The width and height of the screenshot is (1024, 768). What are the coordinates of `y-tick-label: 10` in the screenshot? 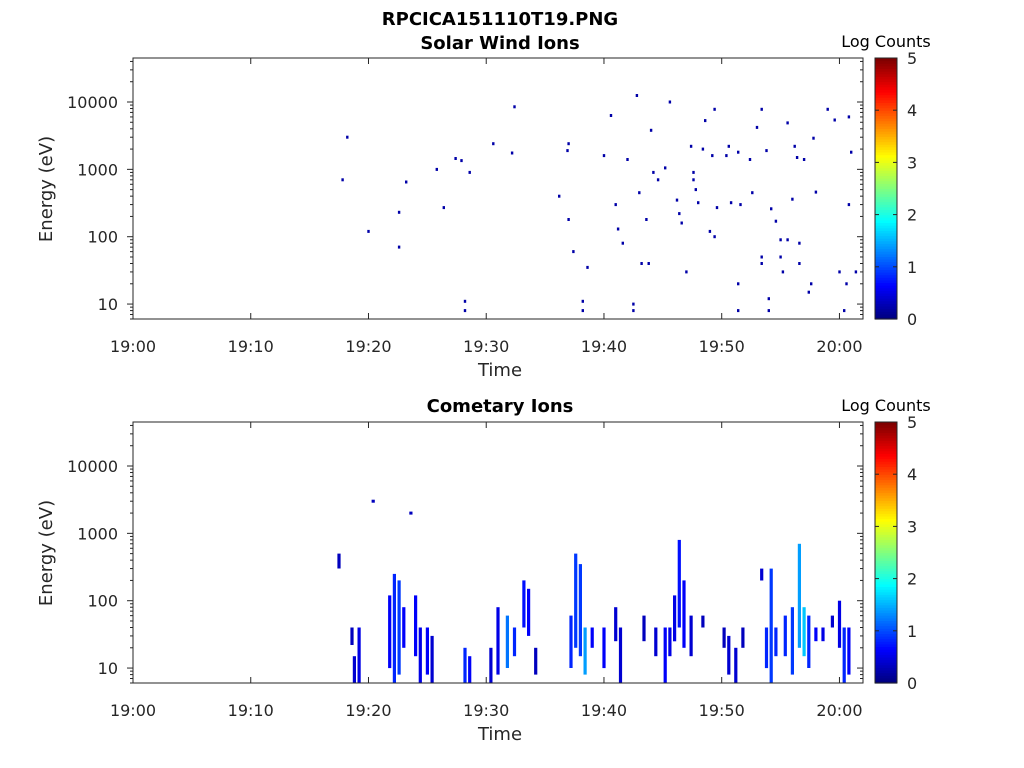 It's located at (108, 304).